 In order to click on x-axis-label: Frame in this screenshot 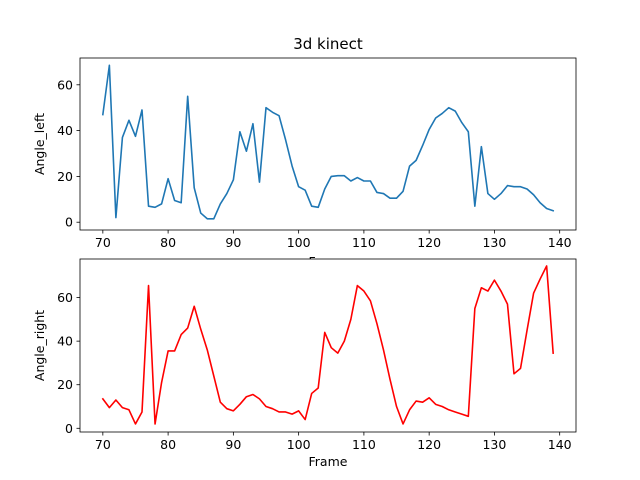, I will do `click(328, 461)`.